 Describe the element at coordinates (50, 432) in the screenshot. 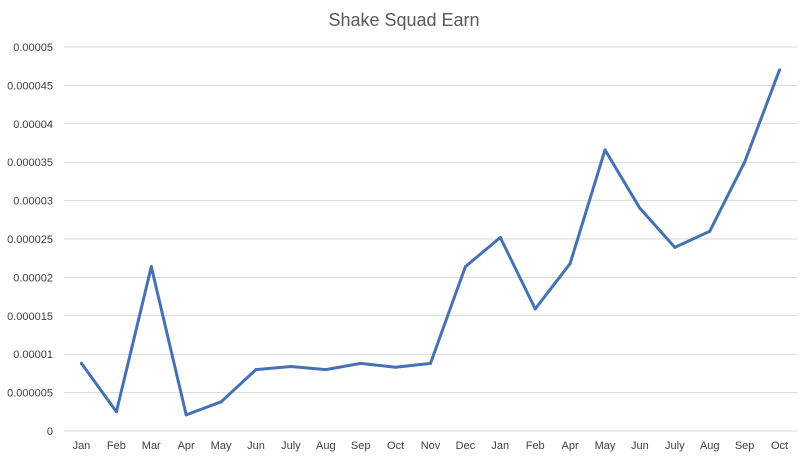

I see `y-tick-label: 0` at that location.